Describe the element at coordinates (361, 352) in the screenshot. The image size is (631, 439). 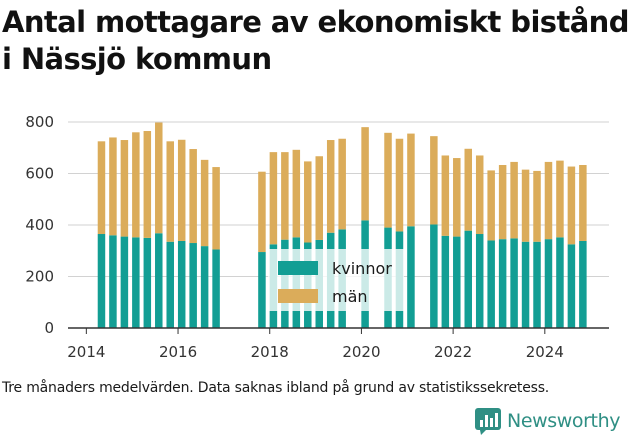
I see `x-tick-label-2020: 2020` at that location.